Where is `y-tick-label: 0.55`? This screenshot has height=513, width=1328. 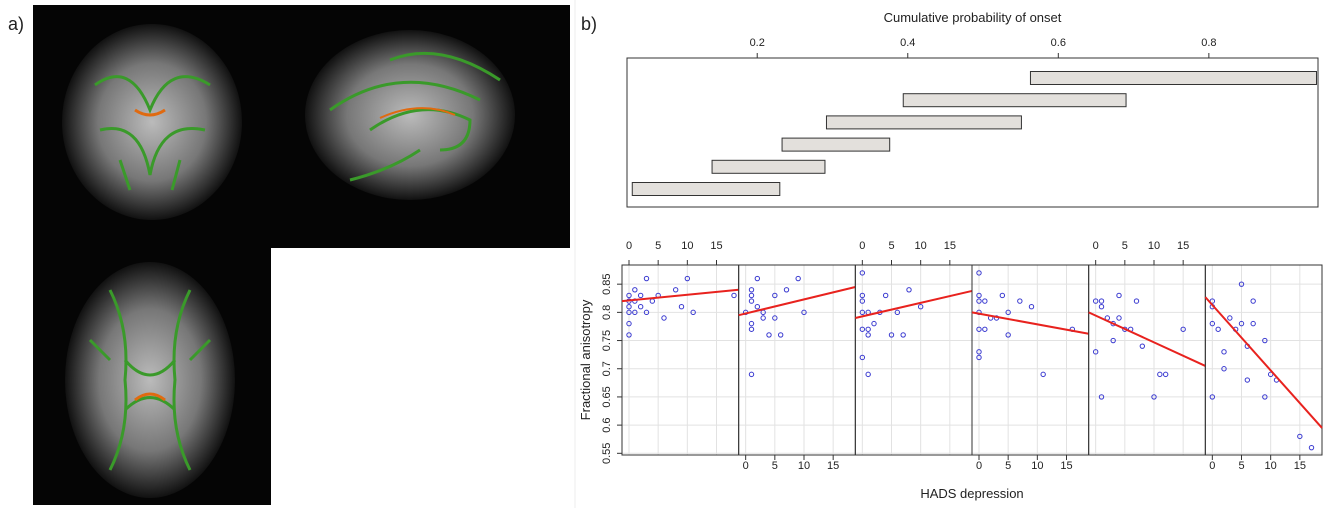 y-tick-label: 0.55 is located at coordinates (607, 453).